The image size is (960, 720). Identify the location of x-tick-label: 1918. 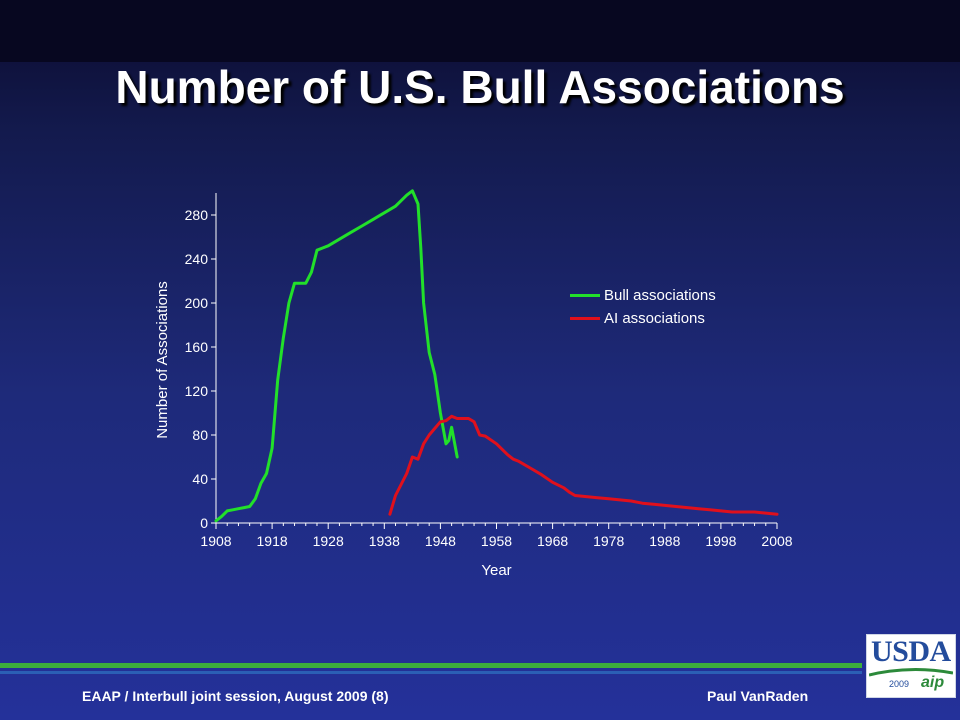
(272, 541).